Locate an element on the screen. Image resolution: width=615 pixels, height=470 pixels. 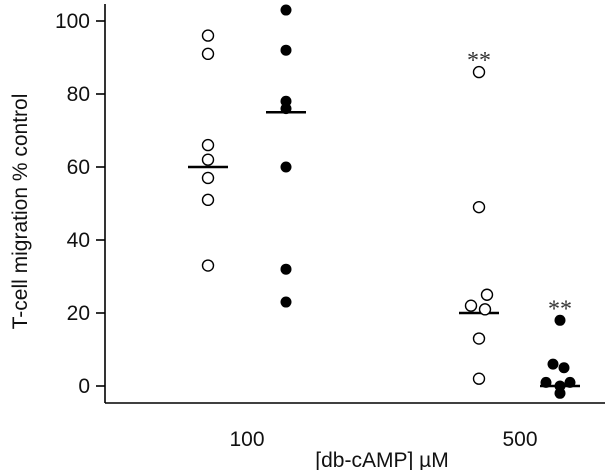
x-tick-label: 500 is located at coordinates (519, 439).